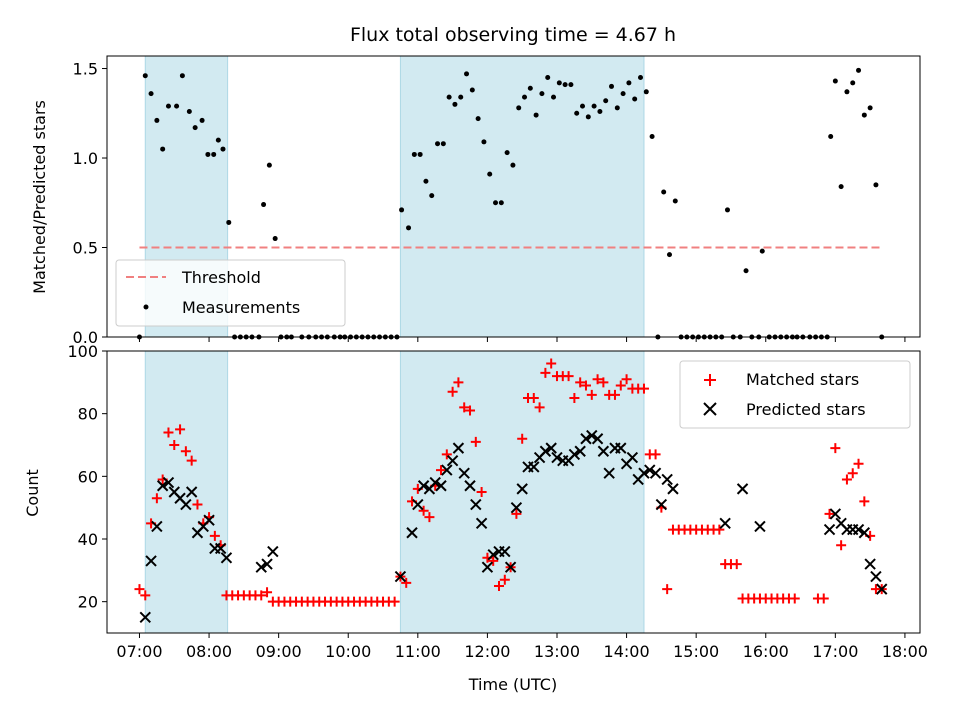 This screenshot has width=960, height=720. Describe the element at coordinates (522, 196) in the screenshot. I see `top-shaded-region` at that location.